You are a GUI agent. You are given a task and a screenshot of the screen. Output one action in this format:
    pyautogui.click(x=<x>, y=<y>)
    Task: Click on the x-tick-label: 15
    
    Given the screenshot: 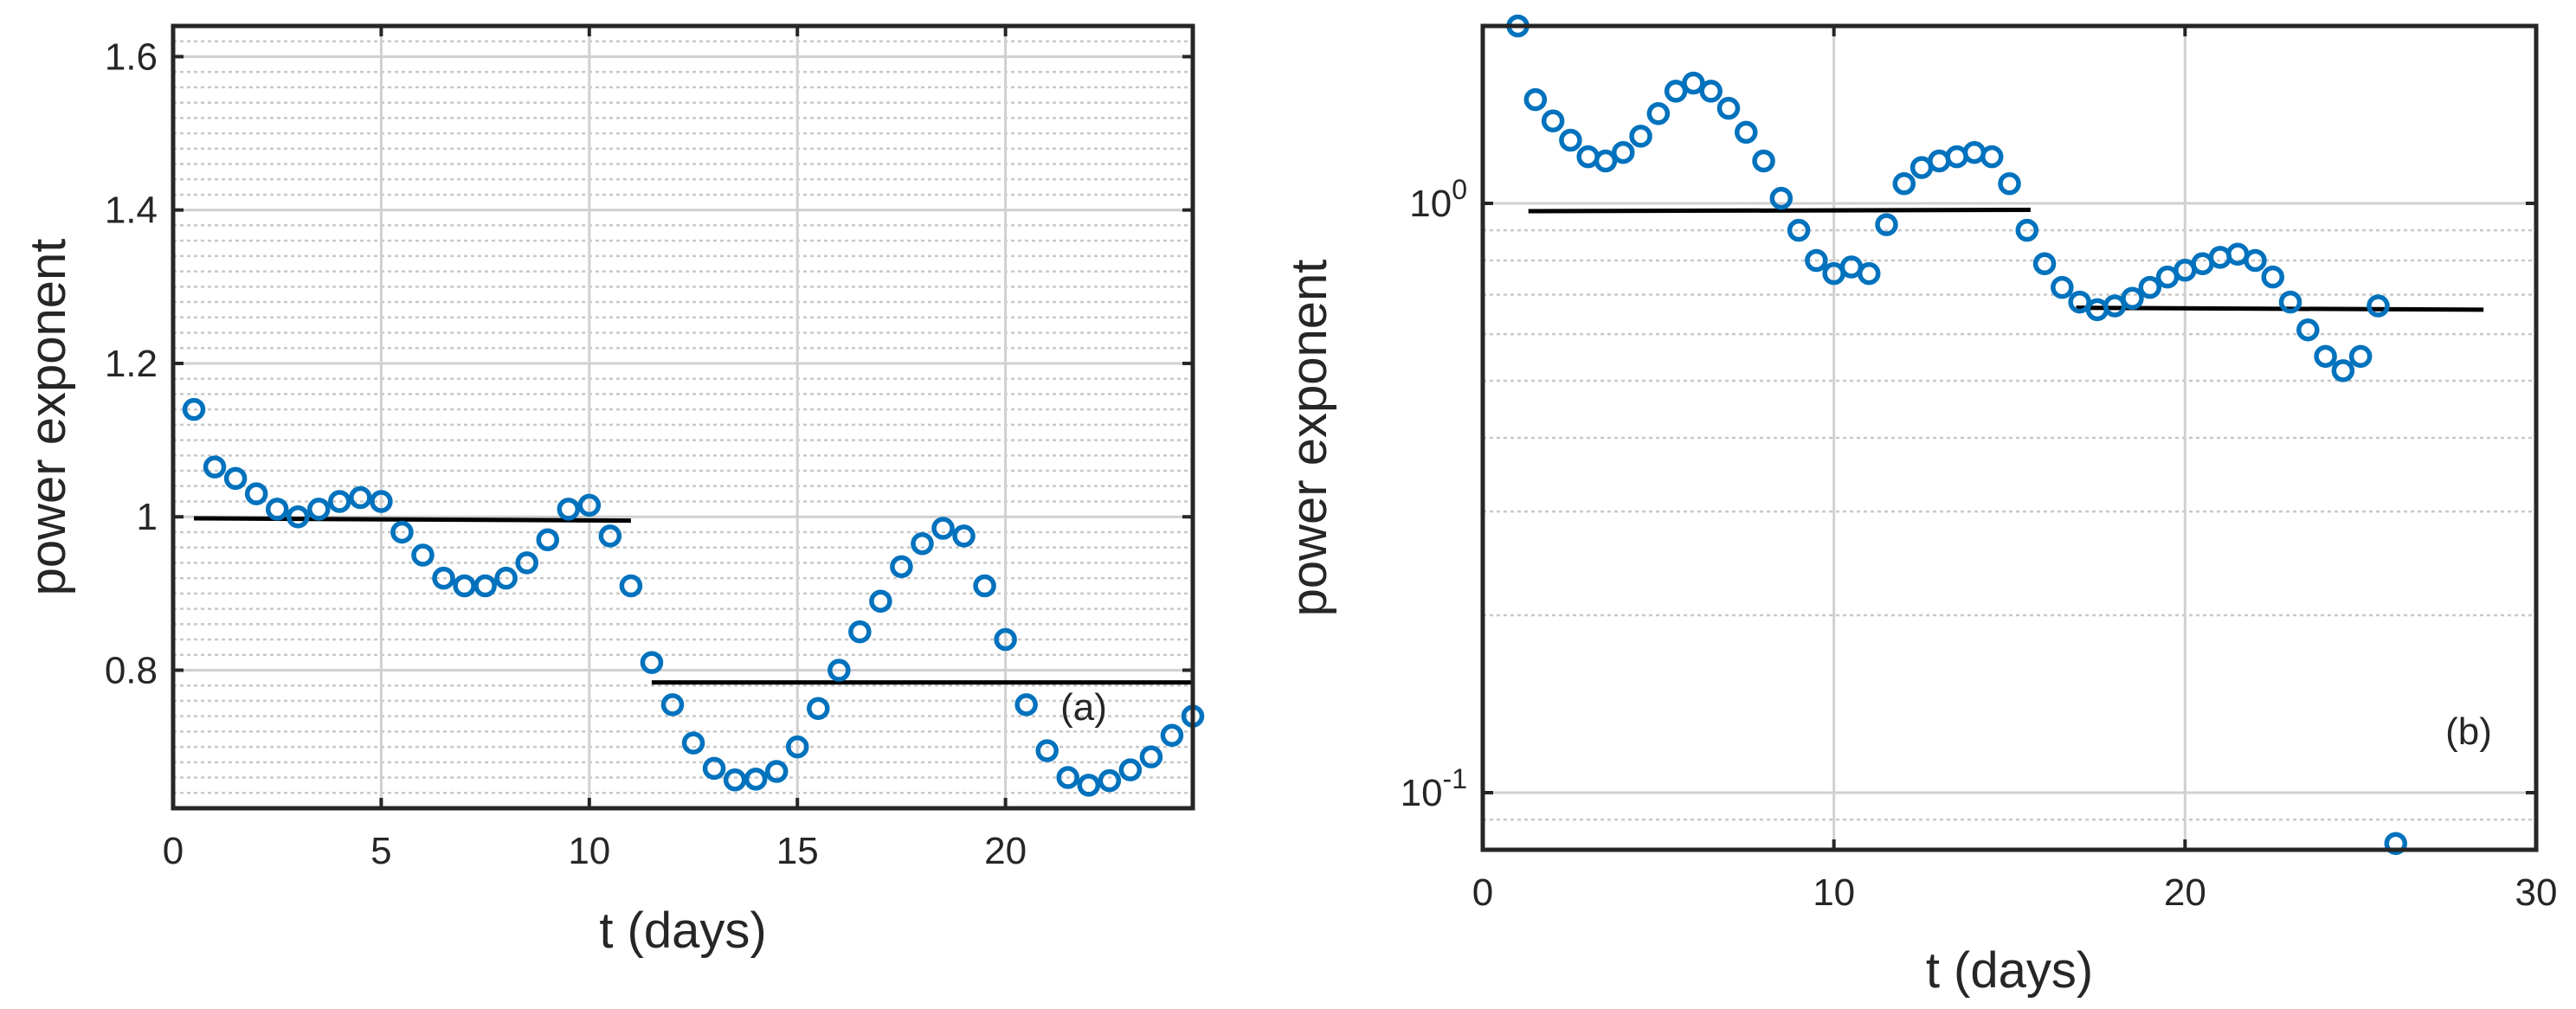 What is the action you would take?
    pyautogui.click(x=797, y=851)
    